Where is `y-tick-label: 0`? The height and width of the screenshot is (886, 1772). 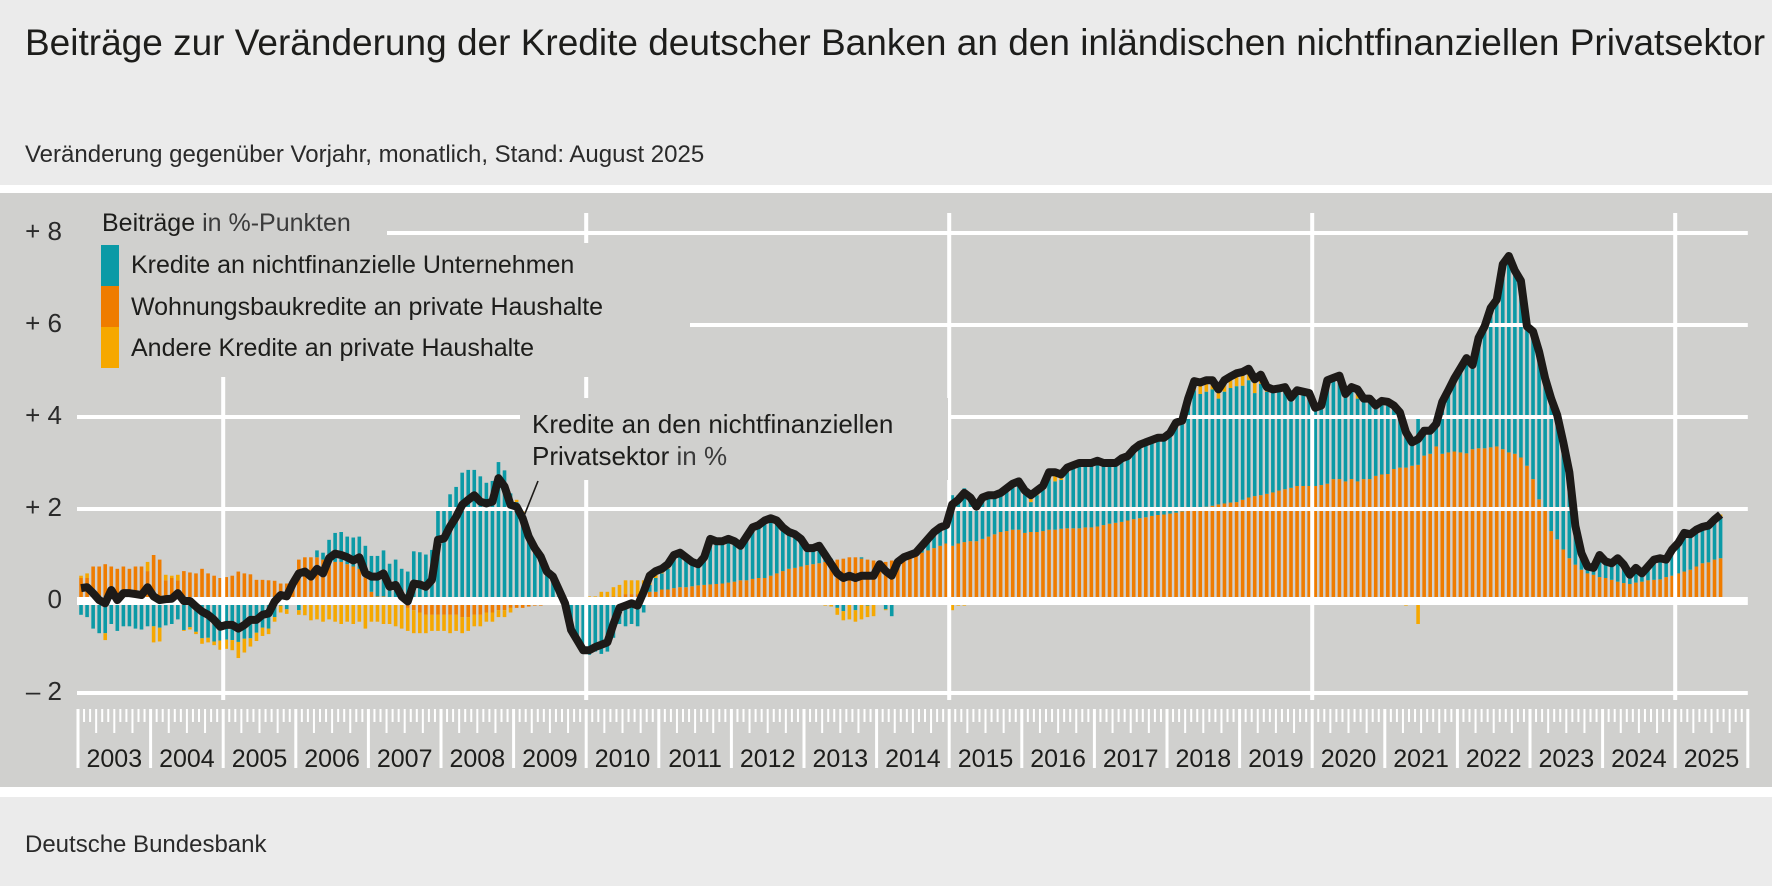 y-tick-label: 0 is located at coordinates (54, 599).